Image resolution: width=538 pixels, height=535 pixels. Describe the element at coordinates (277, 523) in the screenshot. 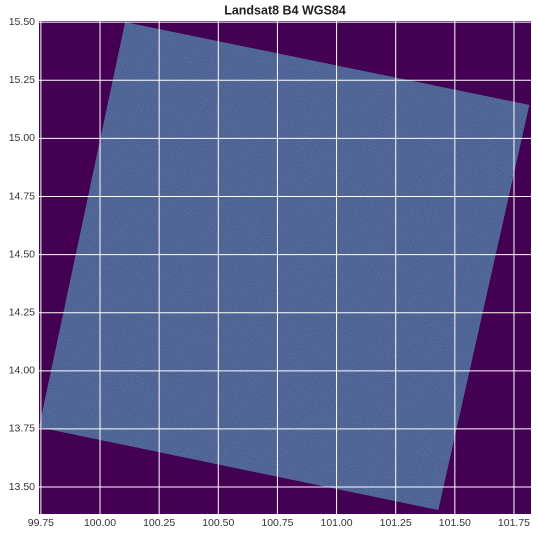

I see `x-tick-label: 100.75` at that location.